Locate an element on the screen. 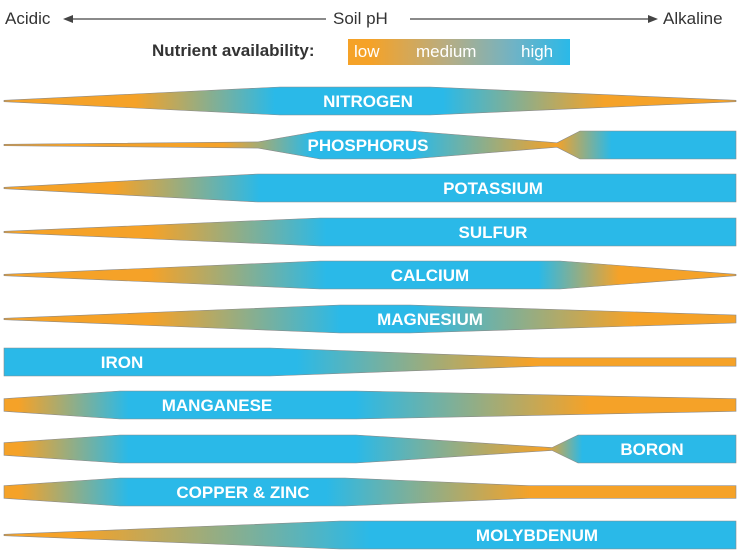 The image size is (740, 555). legend-high: high is located at coordinates (537, 51).